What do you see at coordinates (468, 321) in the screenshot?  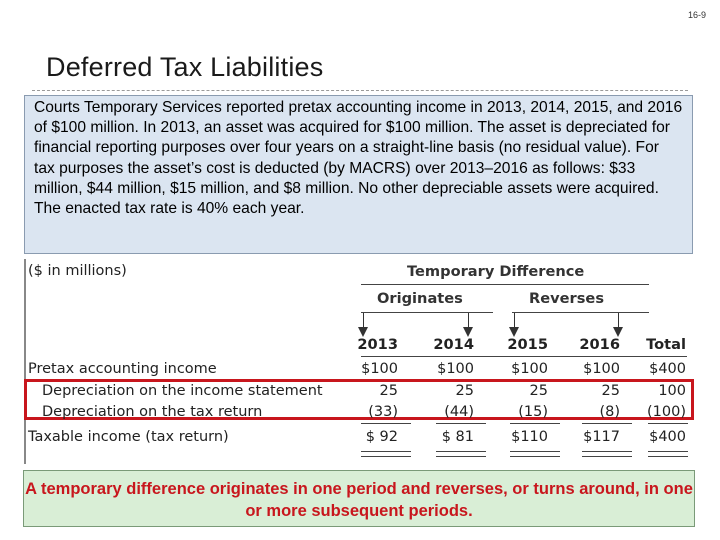 I see `arrow-2014-shaft` at bounding box center [468, 321].